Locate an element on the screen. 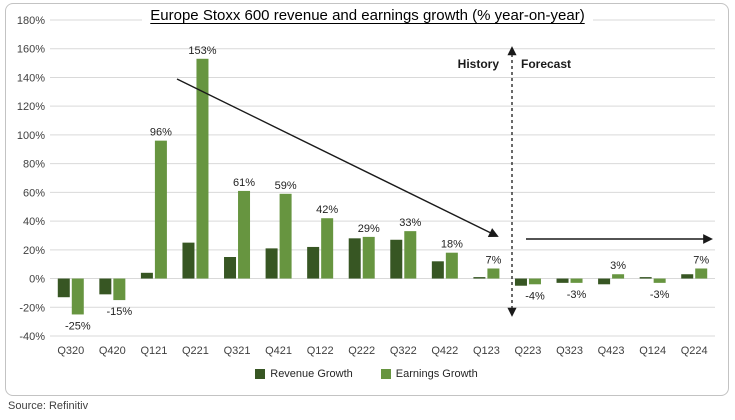 This screenshot has width=735, height=420. bar-revenue-Q224 is located at coordinates (687, 276).